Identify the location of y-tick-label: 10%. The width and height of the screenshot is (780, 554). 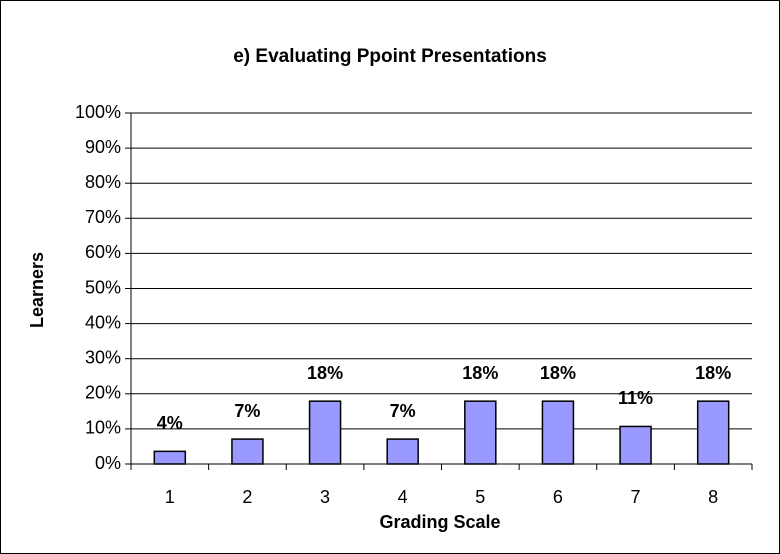
(103, 428).